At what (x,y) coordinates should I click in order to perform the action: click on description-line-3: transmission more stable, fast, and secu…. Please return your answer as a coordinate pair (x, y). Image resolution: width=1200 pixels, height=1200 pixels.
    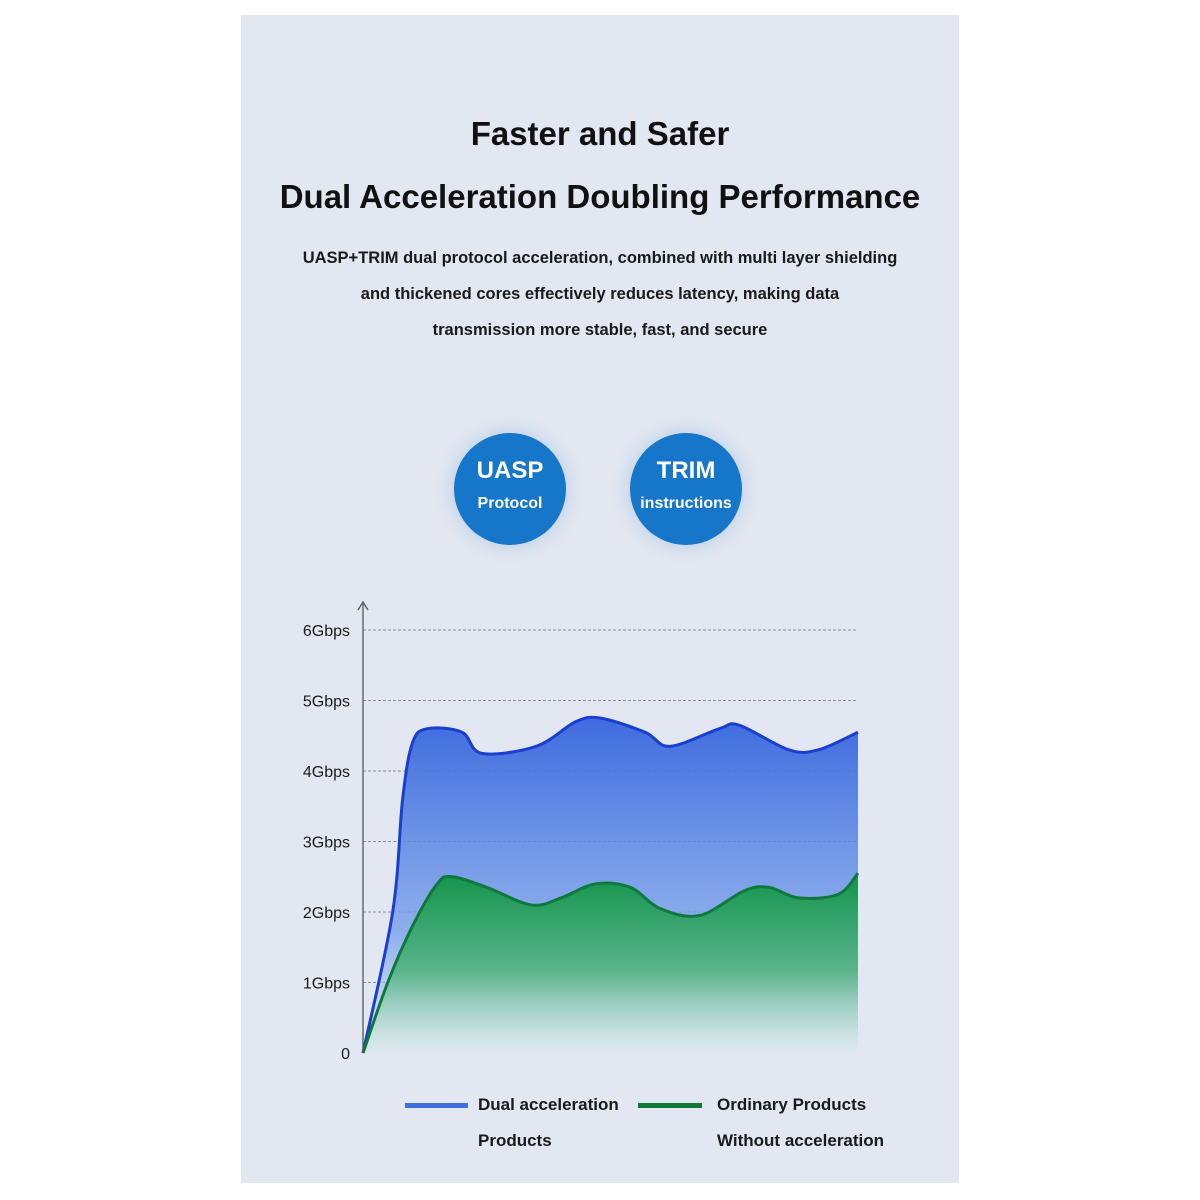
    Looking at the image, I should click on (600, 330).